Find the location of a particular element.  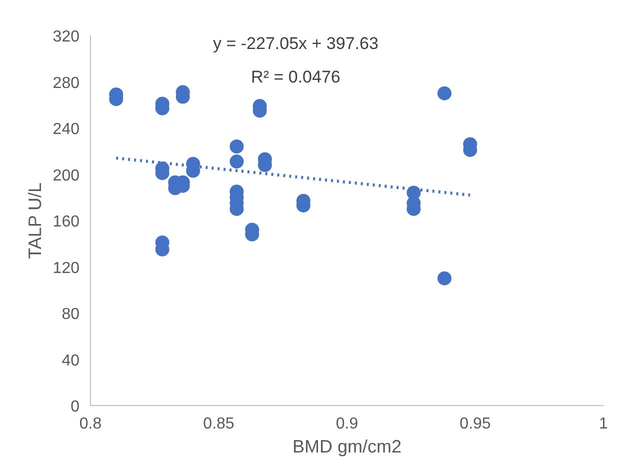

x-tick-label: 0.9 is located at coordinates (347, 424).